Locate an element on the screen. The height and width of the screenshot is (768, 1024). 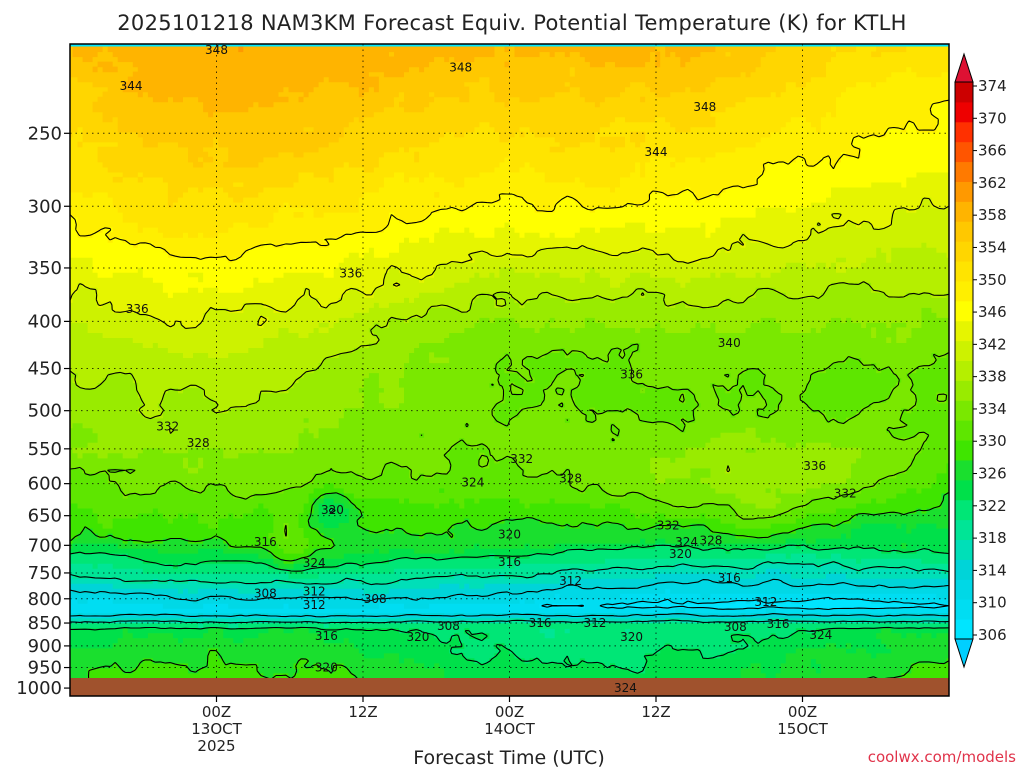
x-tick-label: 00Z is located at coordinates (509, 712).